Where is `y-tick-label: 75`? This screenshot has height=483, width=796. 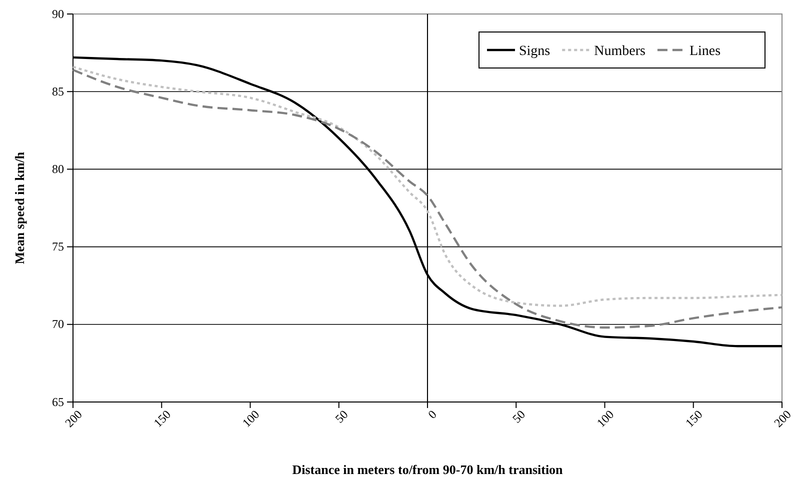
y-tick-label: 75 is located at coordinates (58, 247).